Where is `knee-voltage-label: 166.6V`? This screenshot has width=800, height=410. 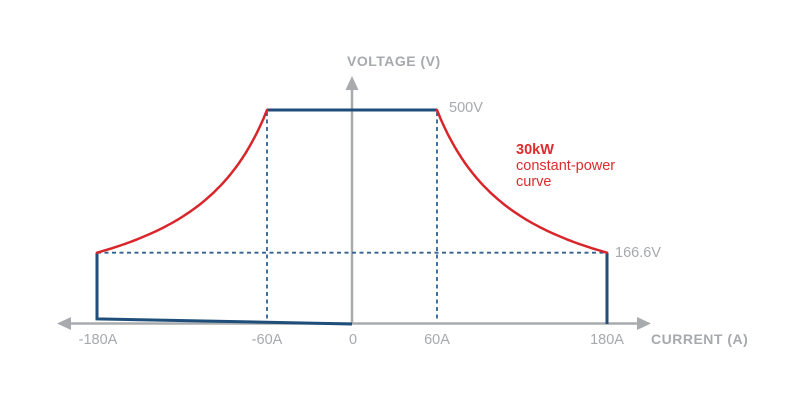 knee-voltage-label: 166.6V is located at coordinates (638, 253).